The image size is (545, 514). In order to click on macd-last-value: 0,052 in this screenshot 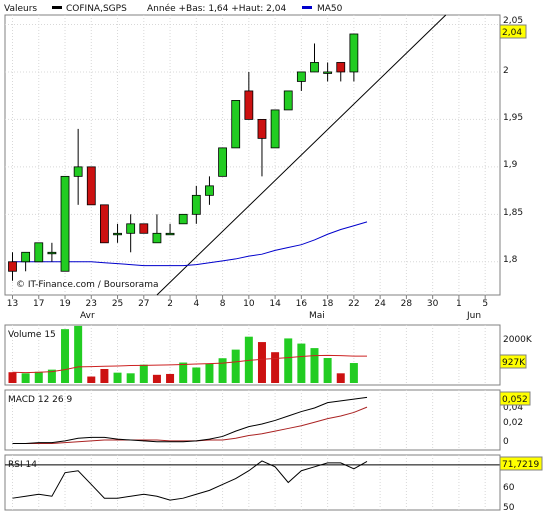, I will do `click(515, 400)`.